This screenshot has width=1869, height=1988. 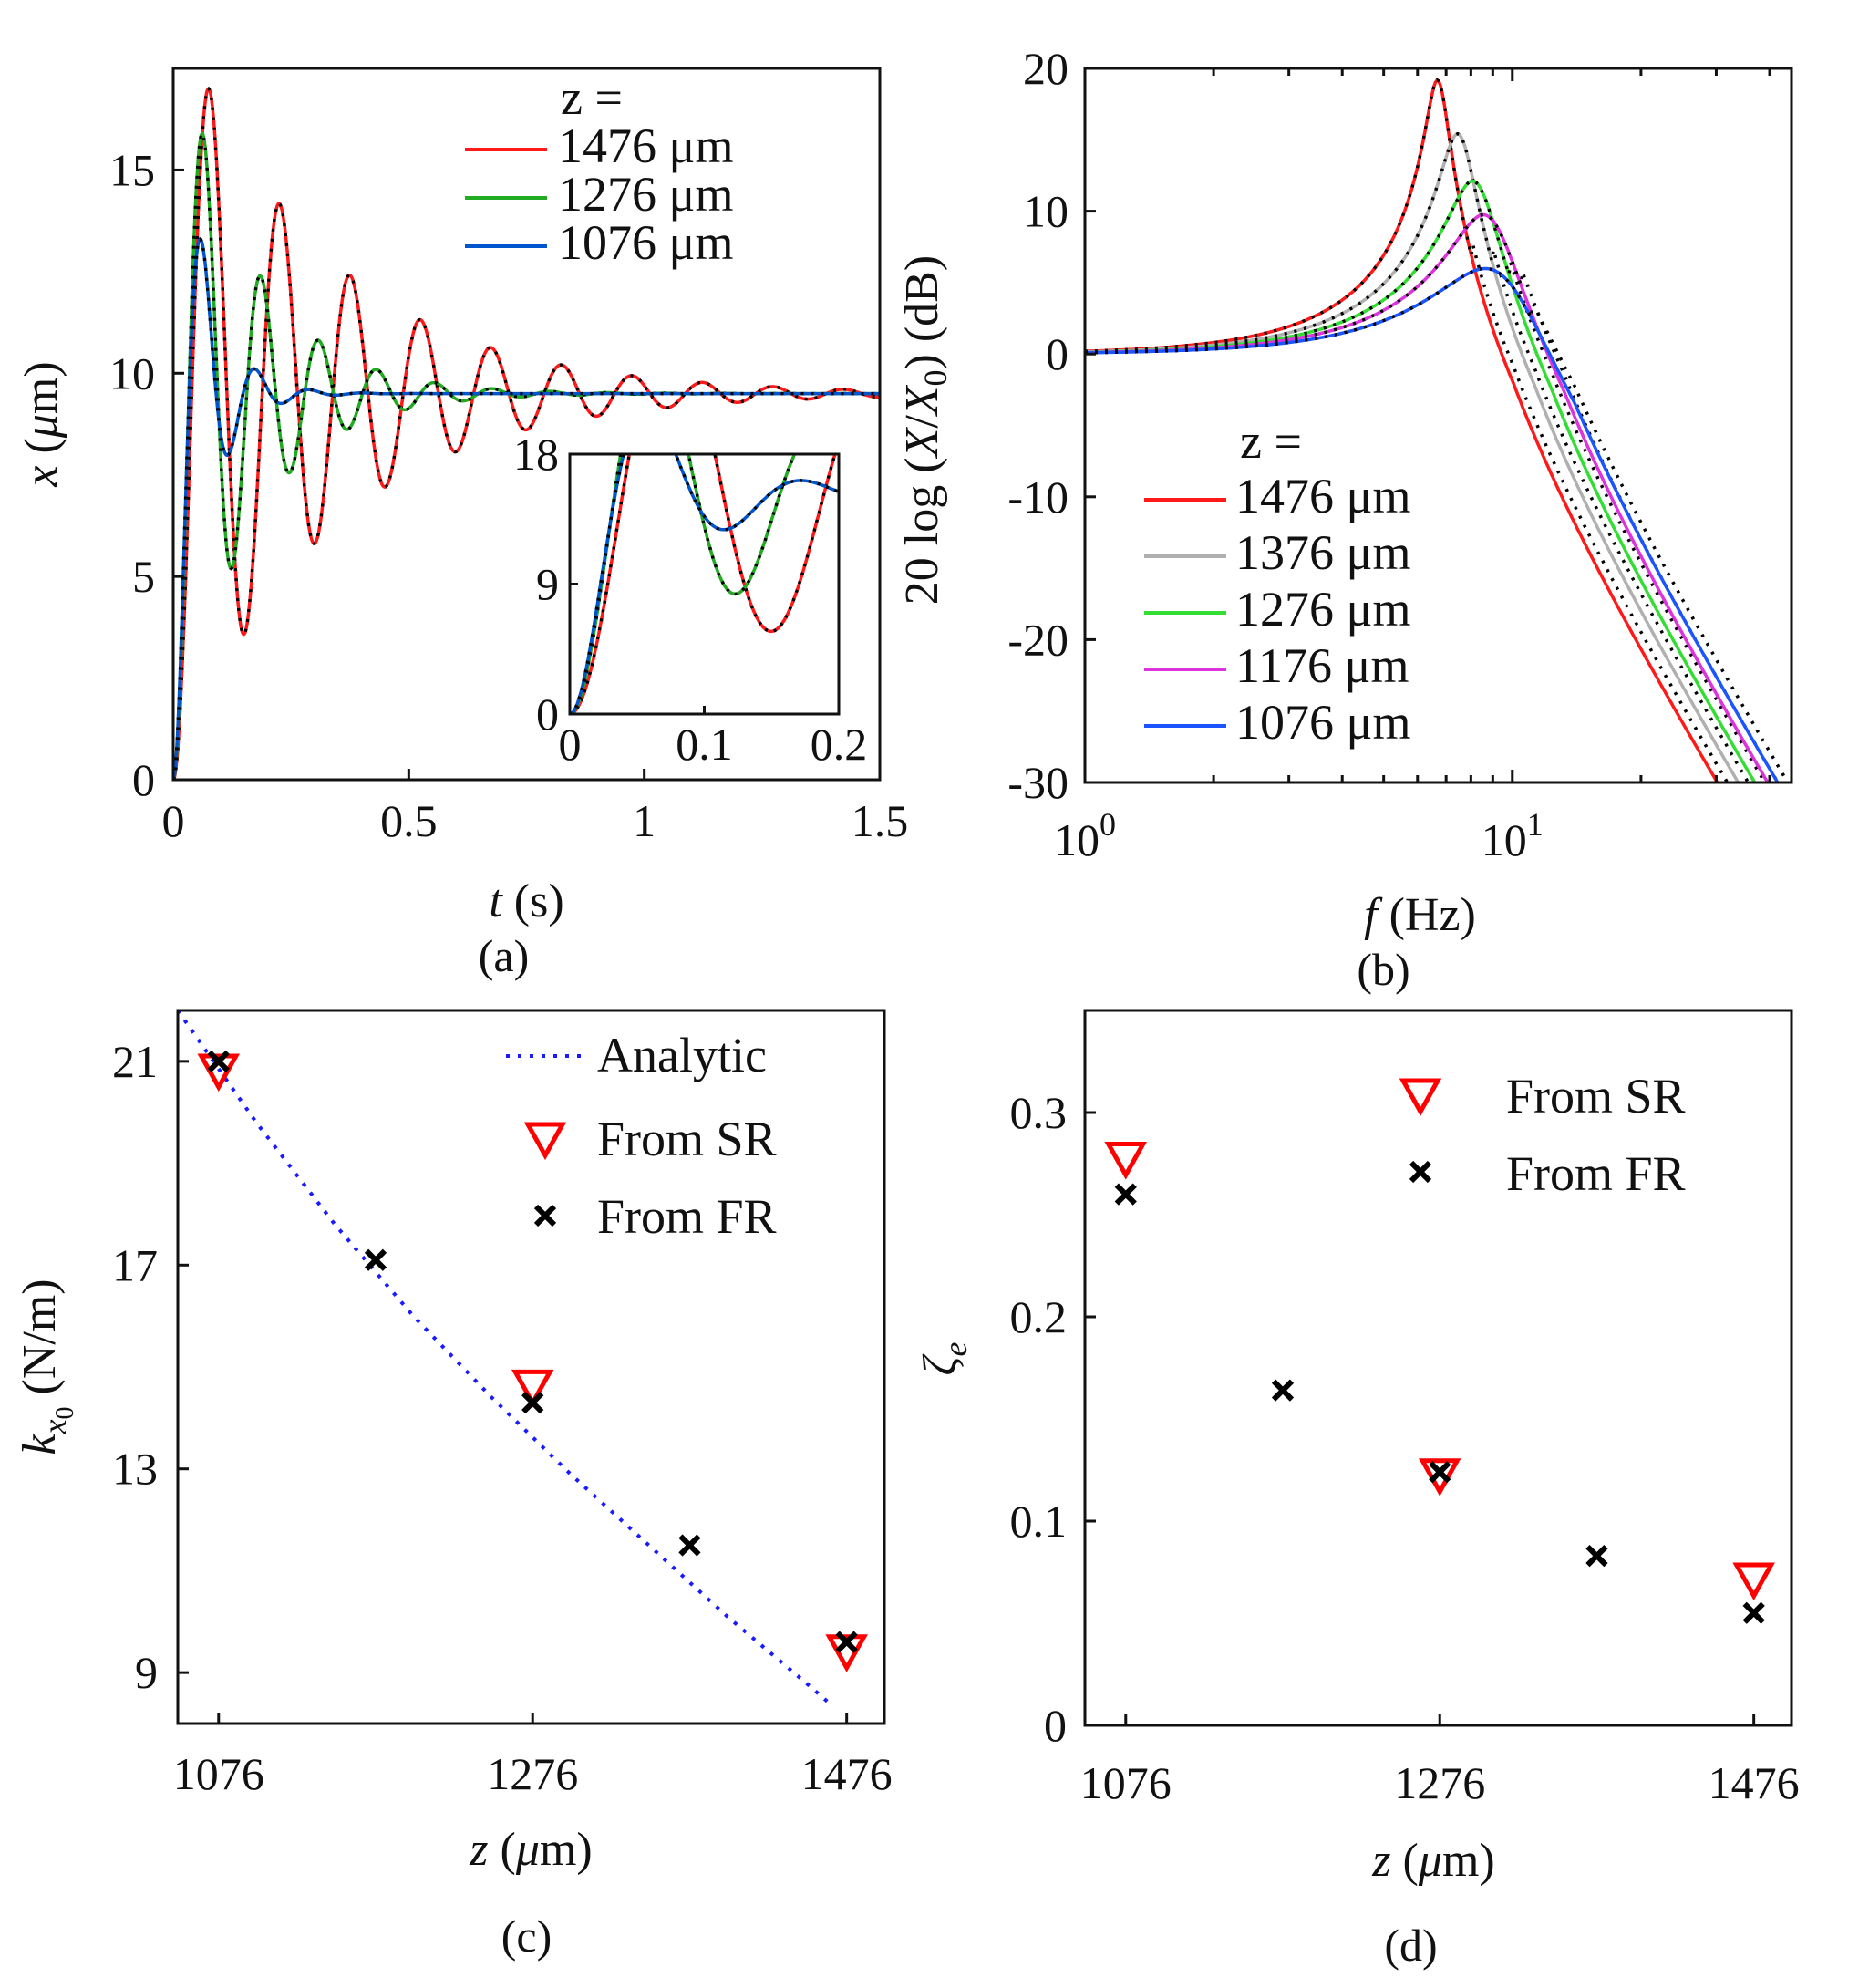 I want to click on y-label-sub: x, so click(x=54, y=1426).